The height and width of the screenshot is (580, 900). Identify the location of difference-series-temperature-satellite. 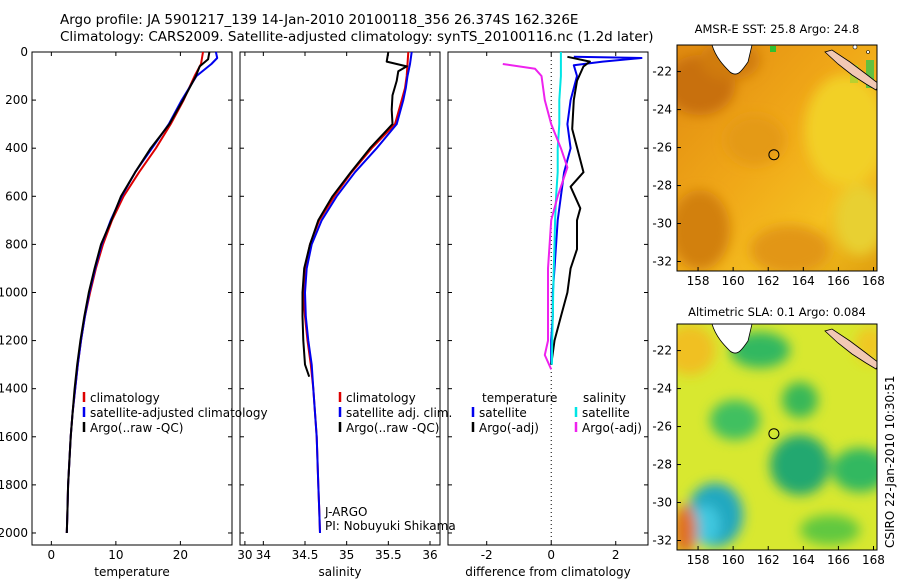
(596, 210).